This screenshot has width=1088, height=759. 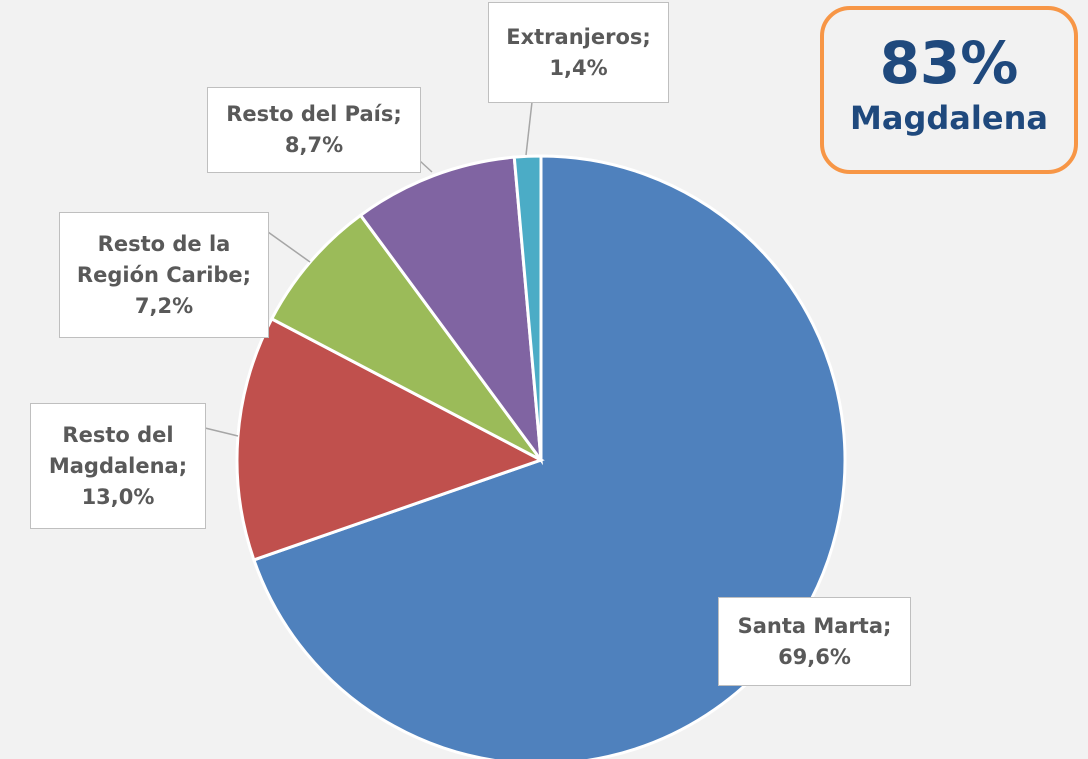 I want to click on label-value: 13,0%, so click(x=118, y=496).